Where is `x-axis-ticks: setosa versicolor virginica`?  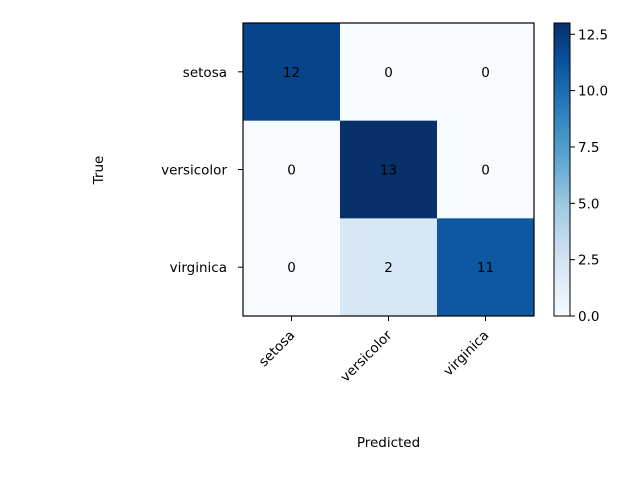 x-axis-ticks: setosa versicolor virginica is located at coordinates (374, 350).